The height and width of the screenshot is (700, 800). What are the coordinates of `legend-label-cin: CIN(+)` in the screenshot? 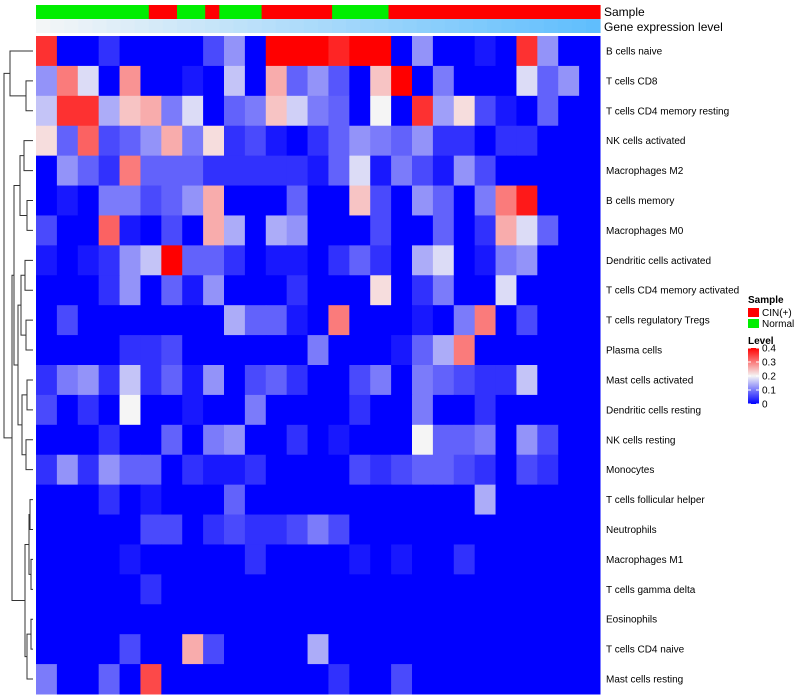 It's located at (777, 313).